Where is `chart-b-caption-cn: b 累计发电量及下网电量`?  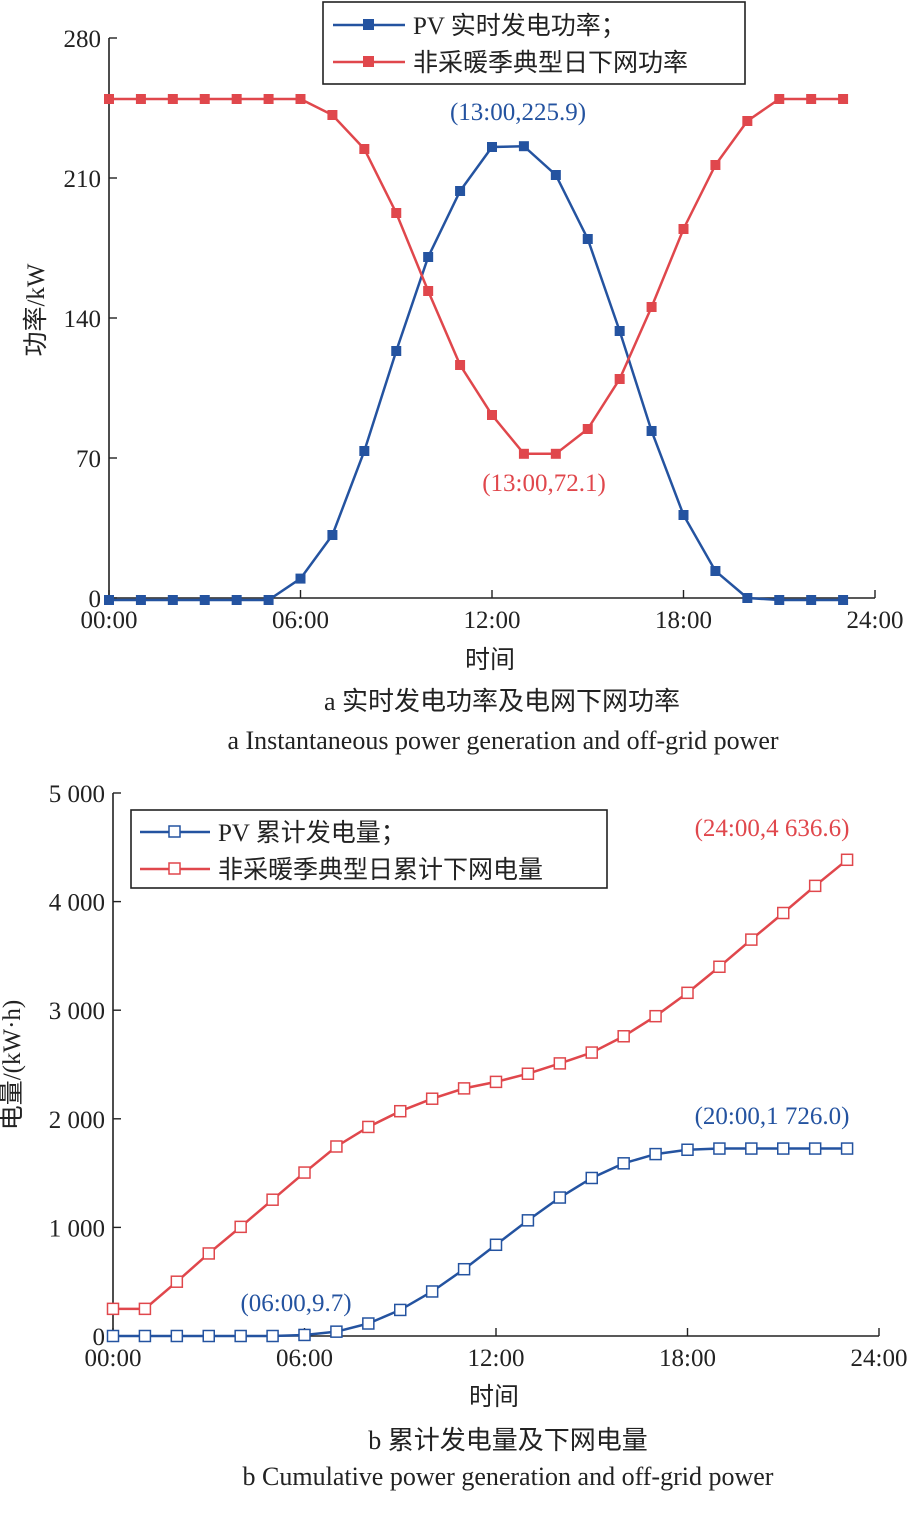
chart-b-caption-cn: b 累计发电量及下网电量 is located at coordinates (508, 1440).